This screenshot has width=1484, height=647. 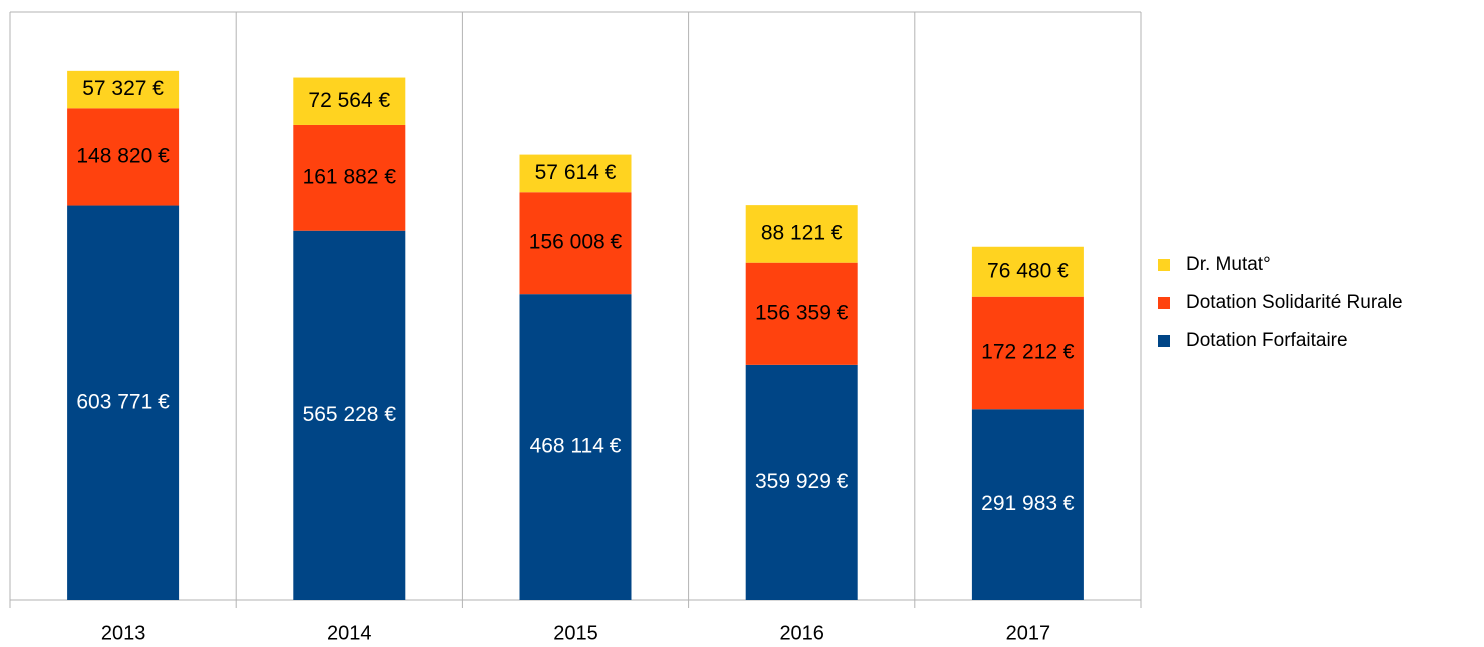 I want to click on data-label: 156 359 €, so click(x=802, y=312).